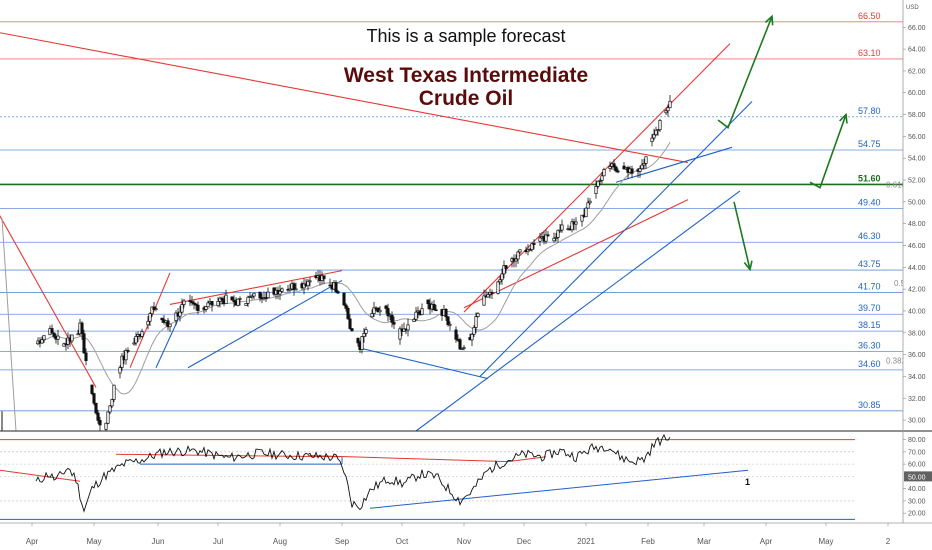  What do you see at coordinates (342, 541) in the screenshot?
I see `time-tick-label: Sep` at bounding box center [342, 541].